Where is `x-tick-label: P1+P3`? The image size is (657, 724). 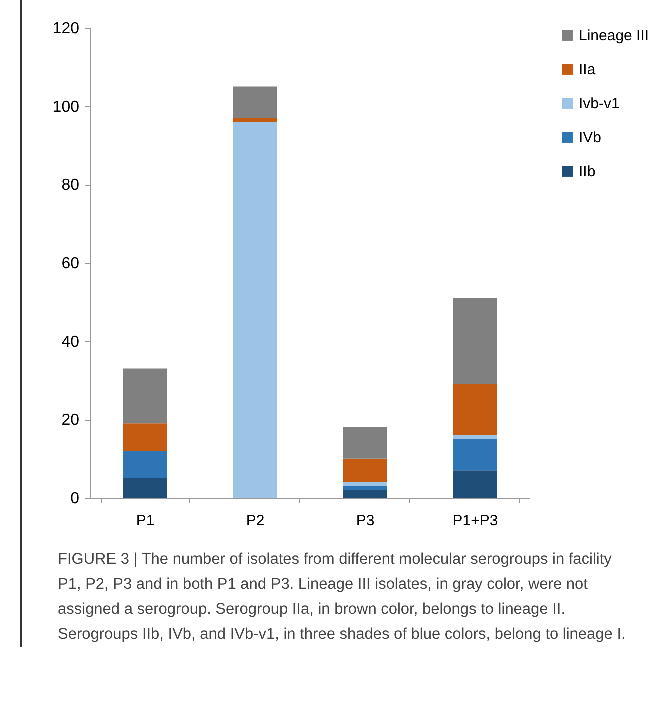
x-tick-label: P1+P3 is located at coordinates (475, 521).